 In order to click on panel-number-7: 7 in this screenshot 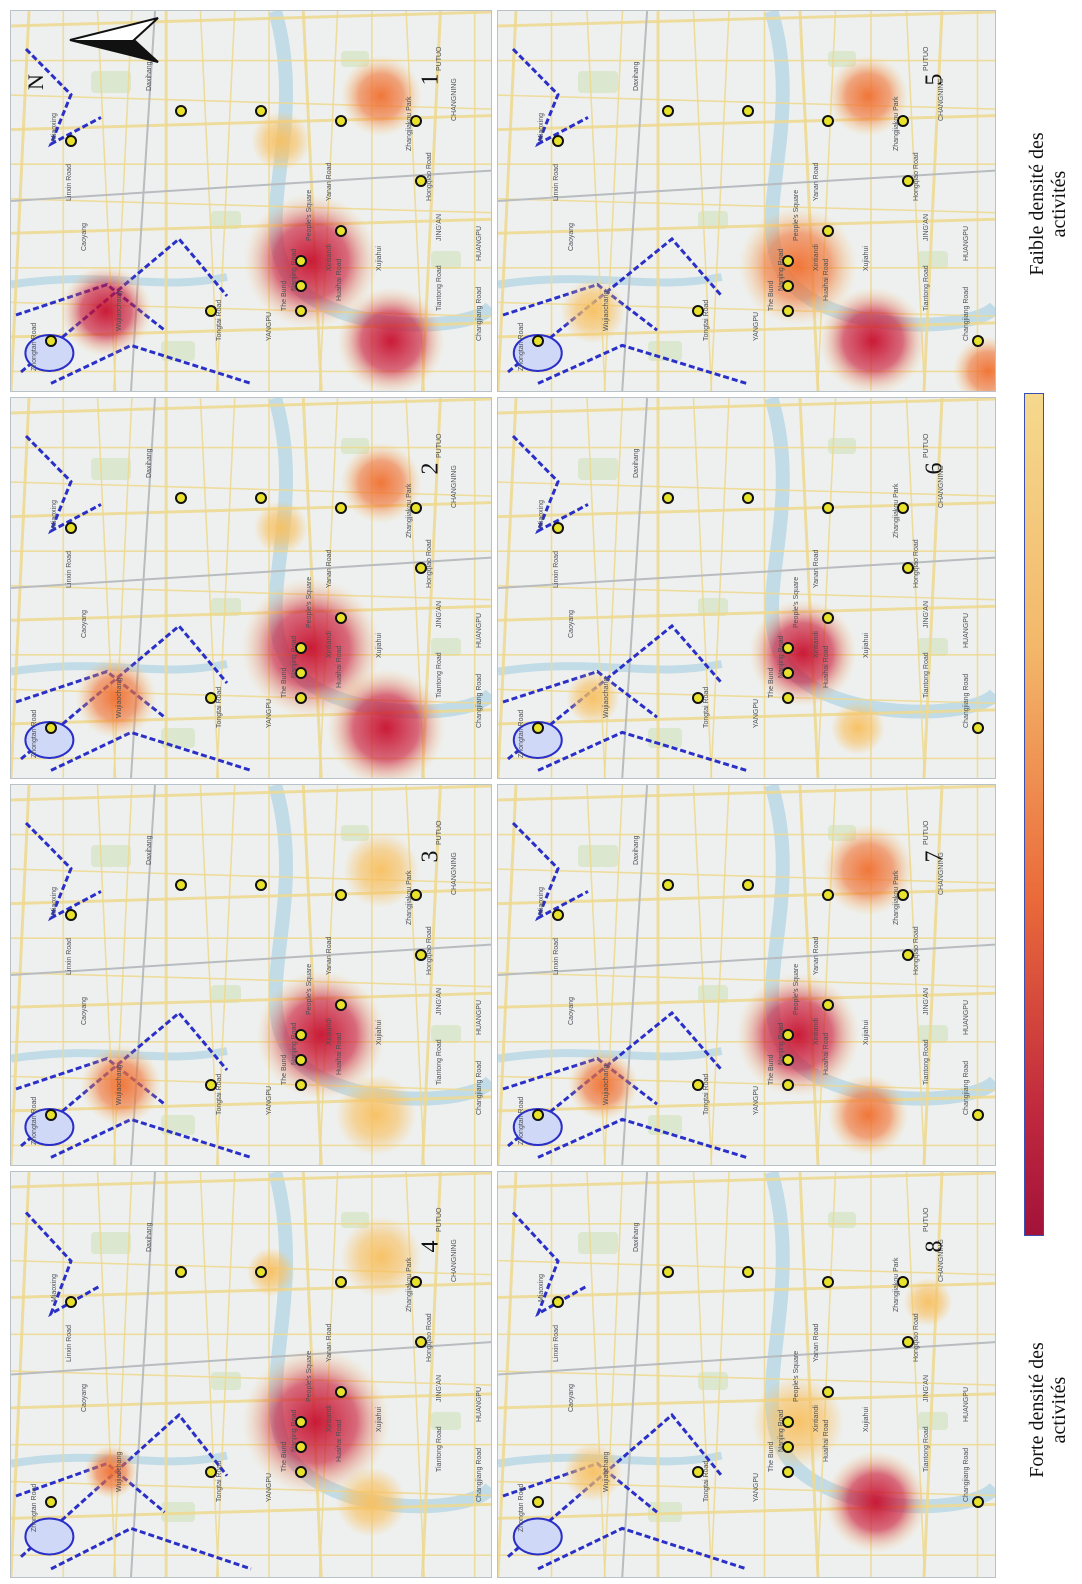, I will do `click(934, 856)`.